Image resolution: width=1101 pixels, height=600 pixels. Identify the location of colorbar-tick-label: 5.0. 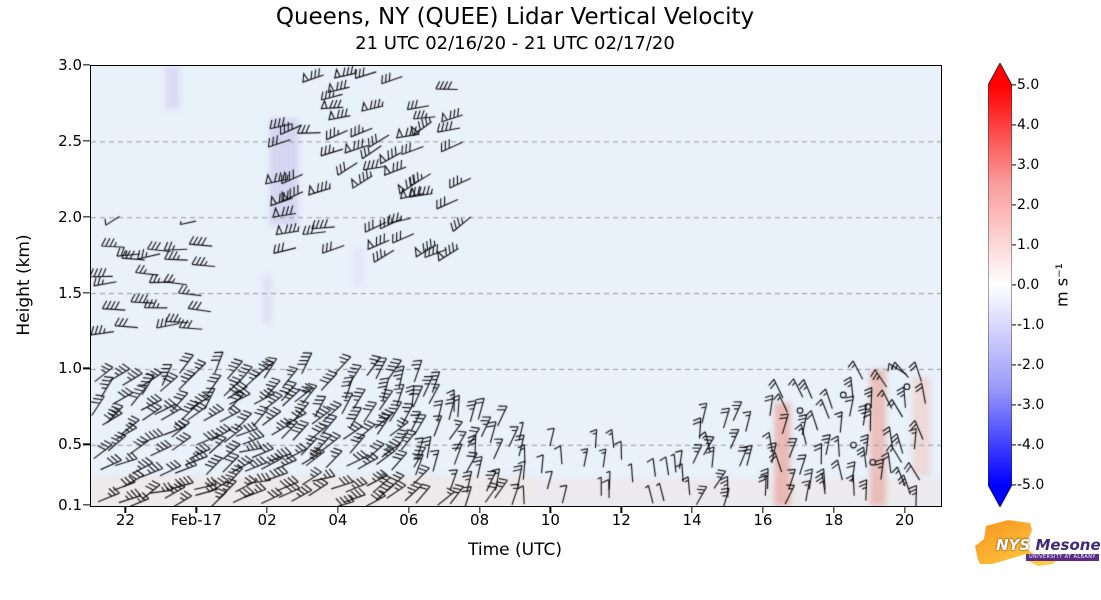
(1028, 85).